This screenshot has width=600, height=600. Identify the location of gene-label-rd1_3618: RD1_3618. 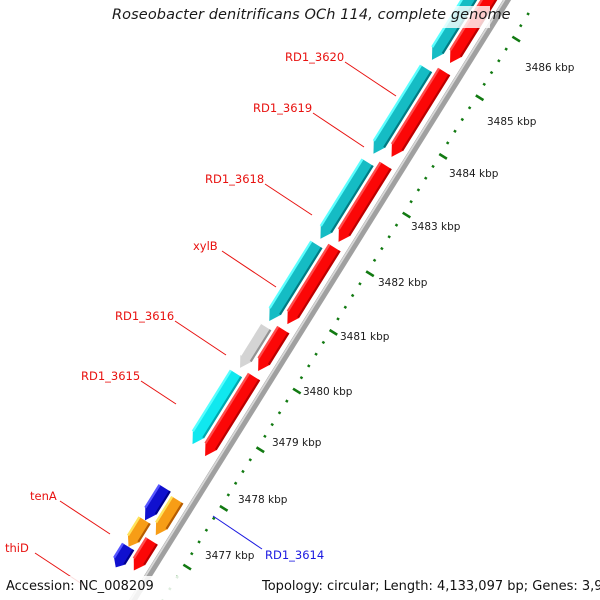
(235, 179).